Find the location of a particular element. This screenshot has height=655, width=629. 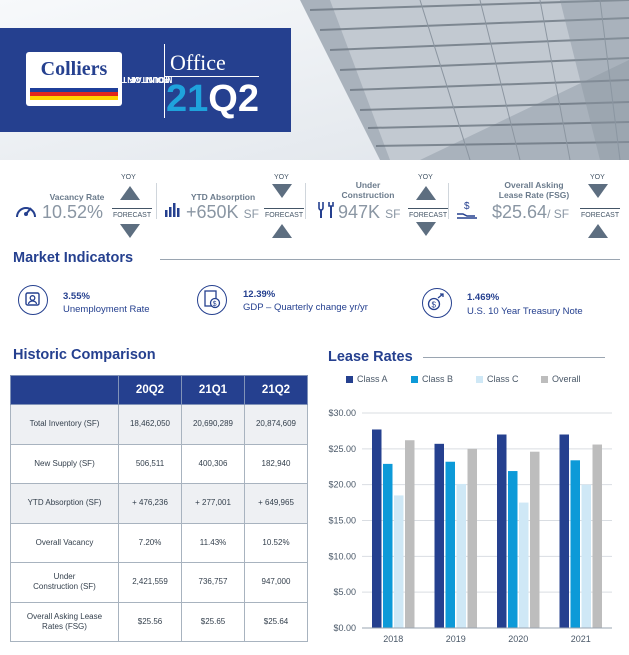

table-header-row: 20Q2 21Q1 21Q2 is located at coordinates (159, 390).